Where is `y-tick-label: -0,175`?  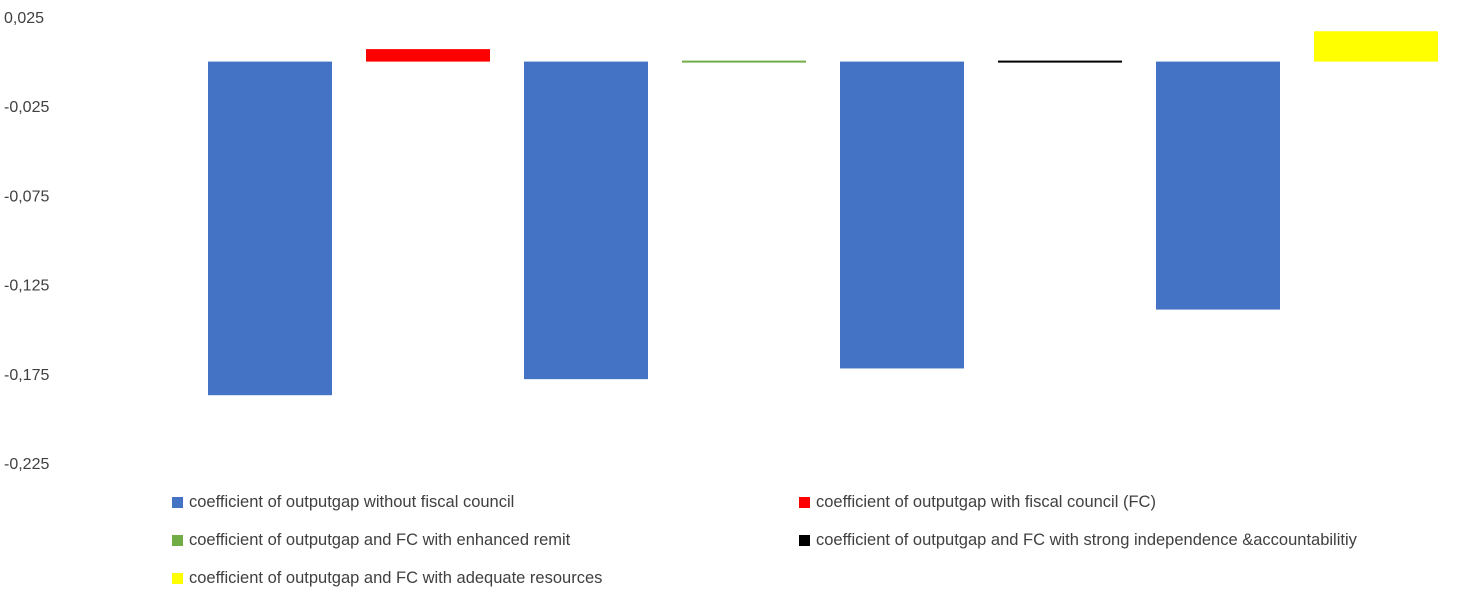
y-tick-label: -0,175 is located at coordinates (26, 375).